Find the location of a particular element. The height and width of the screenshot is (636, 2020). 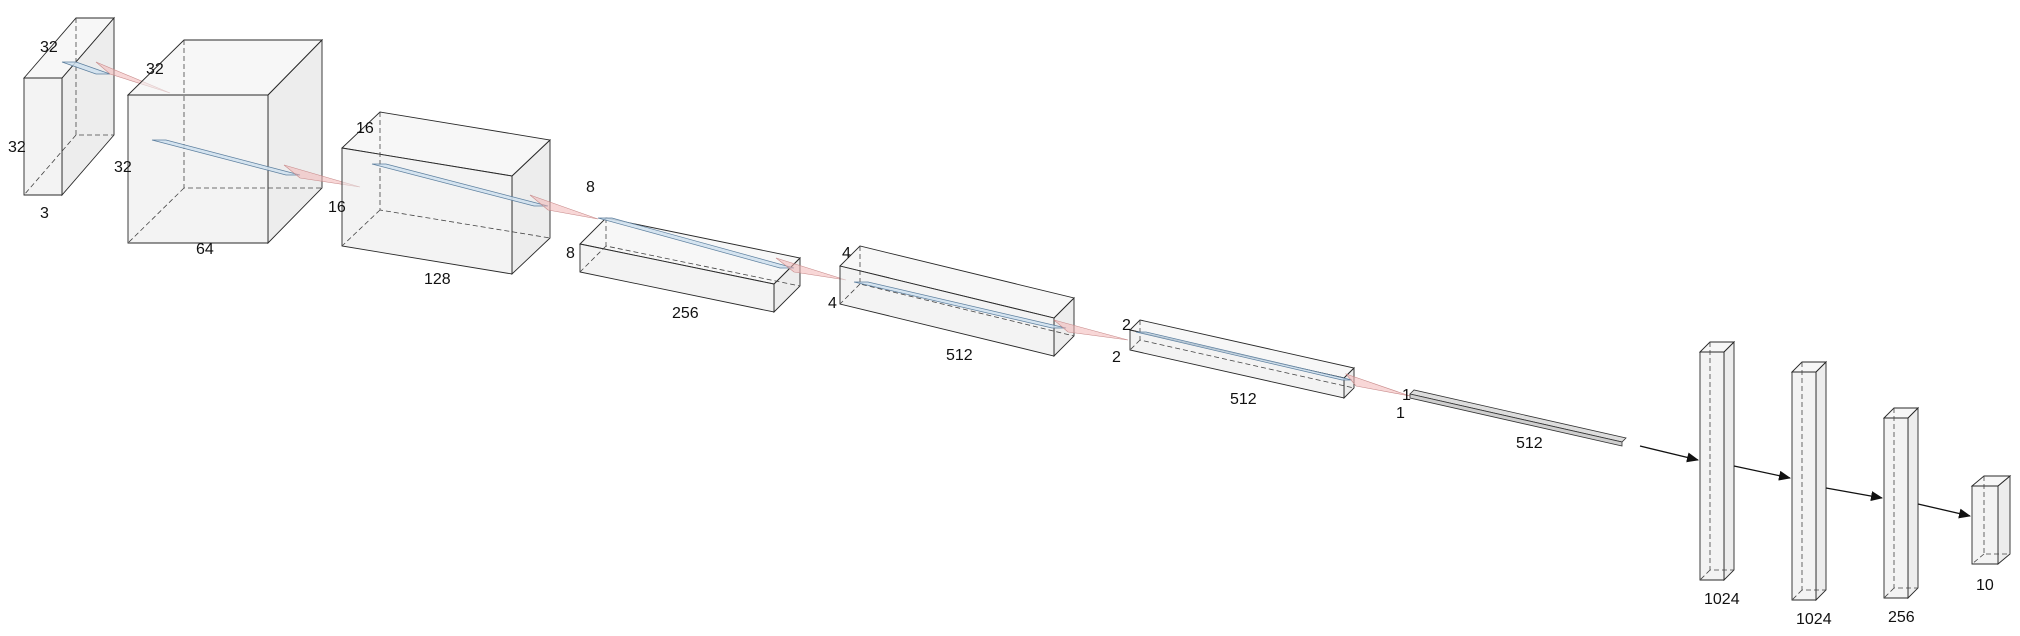

conv-layer-6: 2 2 512 is located at coordinates (1261, 362).